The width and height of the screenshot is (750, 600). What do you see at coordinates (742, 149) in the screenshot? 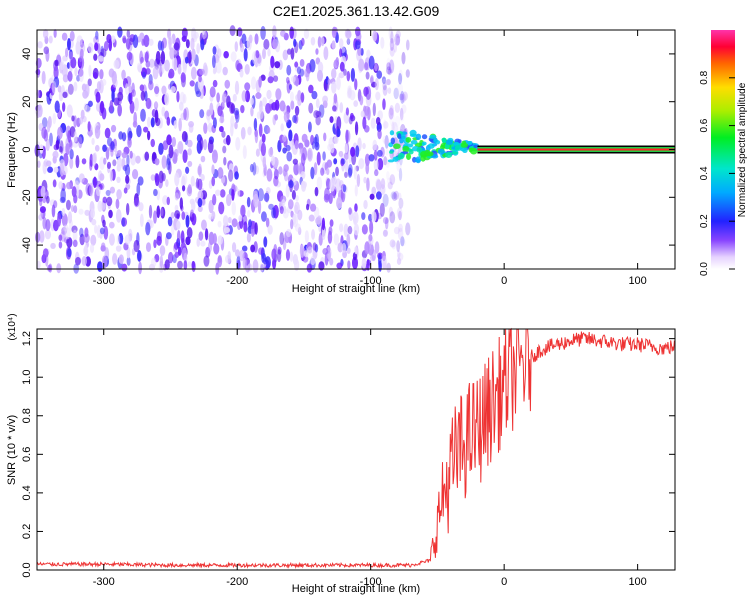
I see `colorbar-label: Normalized spectral amplitude` at bounding box center [742, 149].